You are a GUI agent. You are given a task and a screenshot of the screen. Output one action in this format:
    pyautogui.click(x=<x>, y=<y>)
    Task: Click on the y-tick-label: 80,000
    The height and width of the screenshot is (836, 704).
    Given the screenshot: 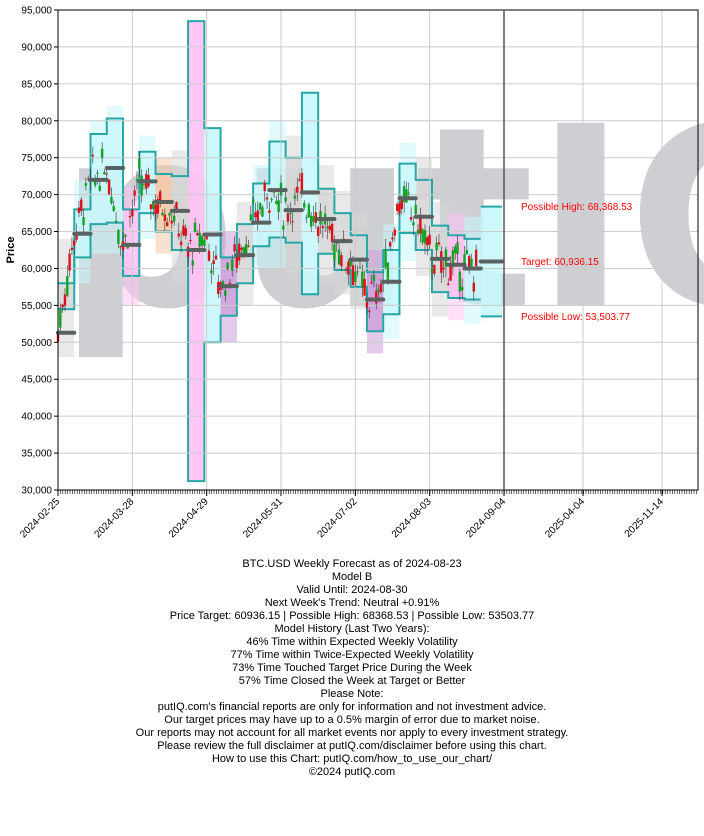 What is the action you would take?
    pyautogui.click(x=36, y=121)
    